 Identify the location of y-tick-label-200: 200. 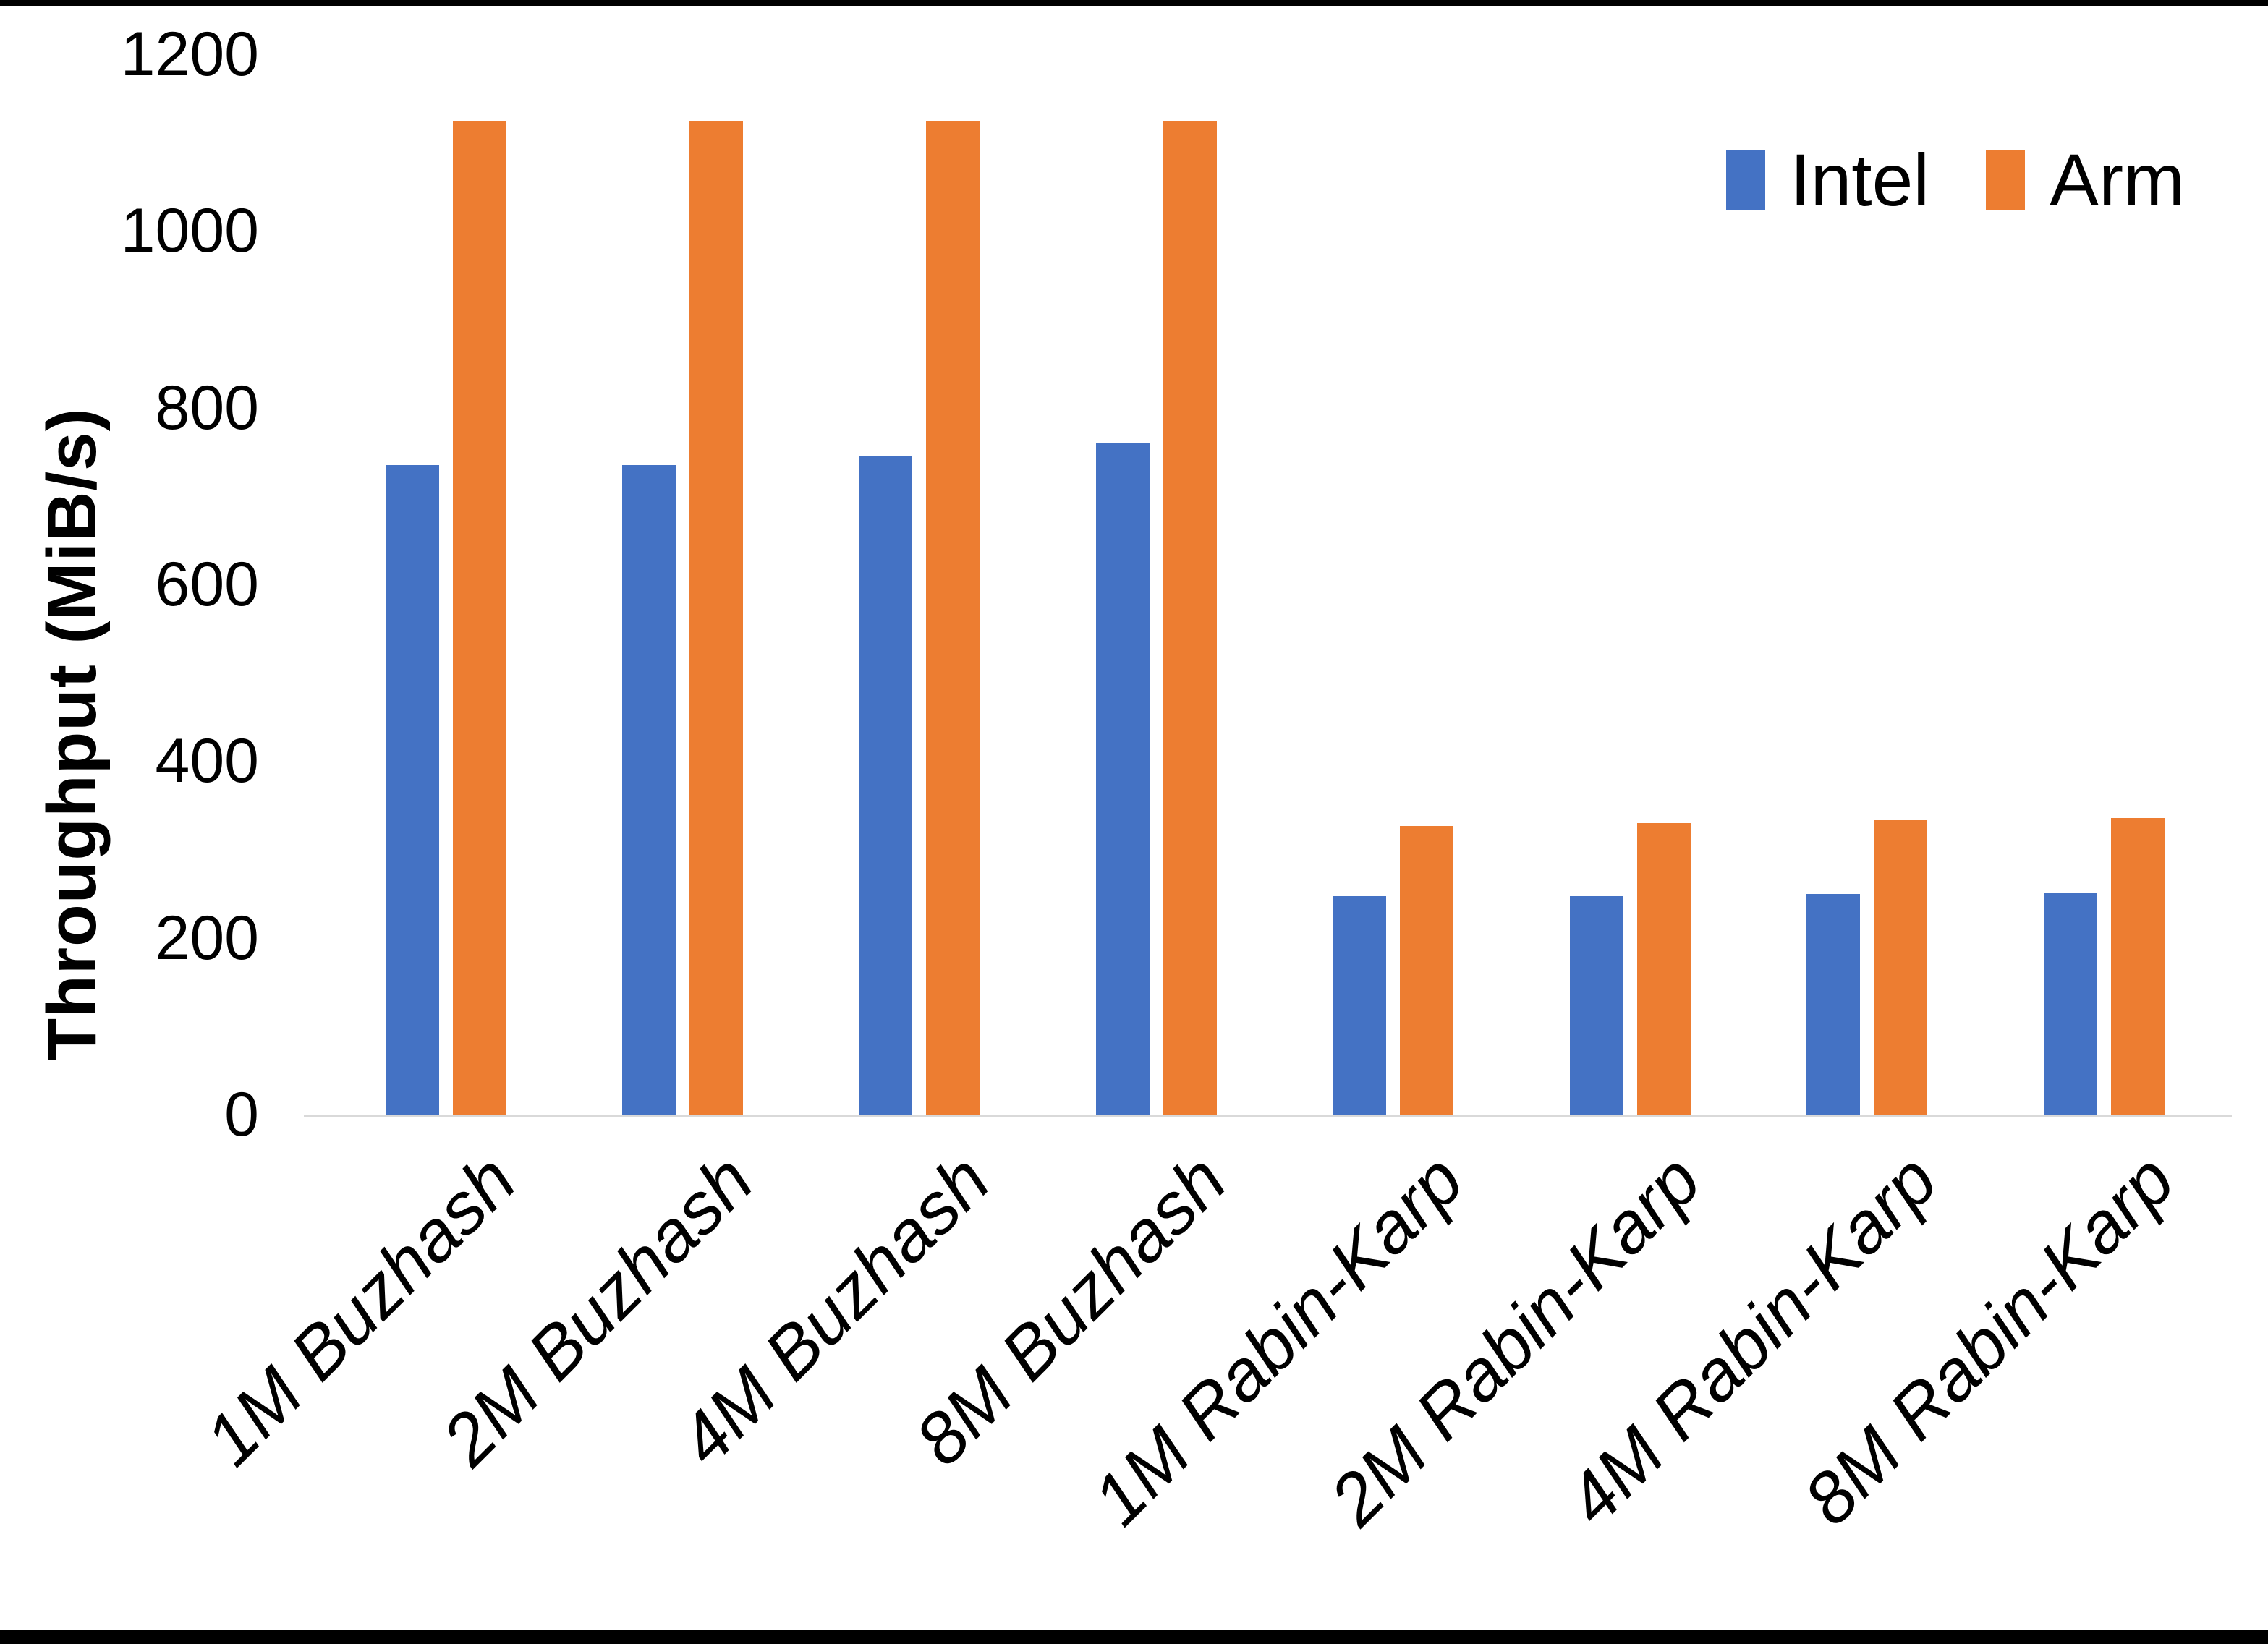
(208, 938).